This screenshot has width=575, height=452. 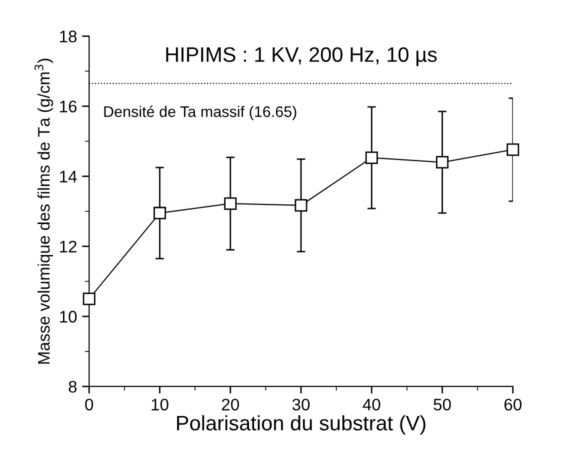 I want to click on y-tick-label: 16, so click(x=68, y=106).